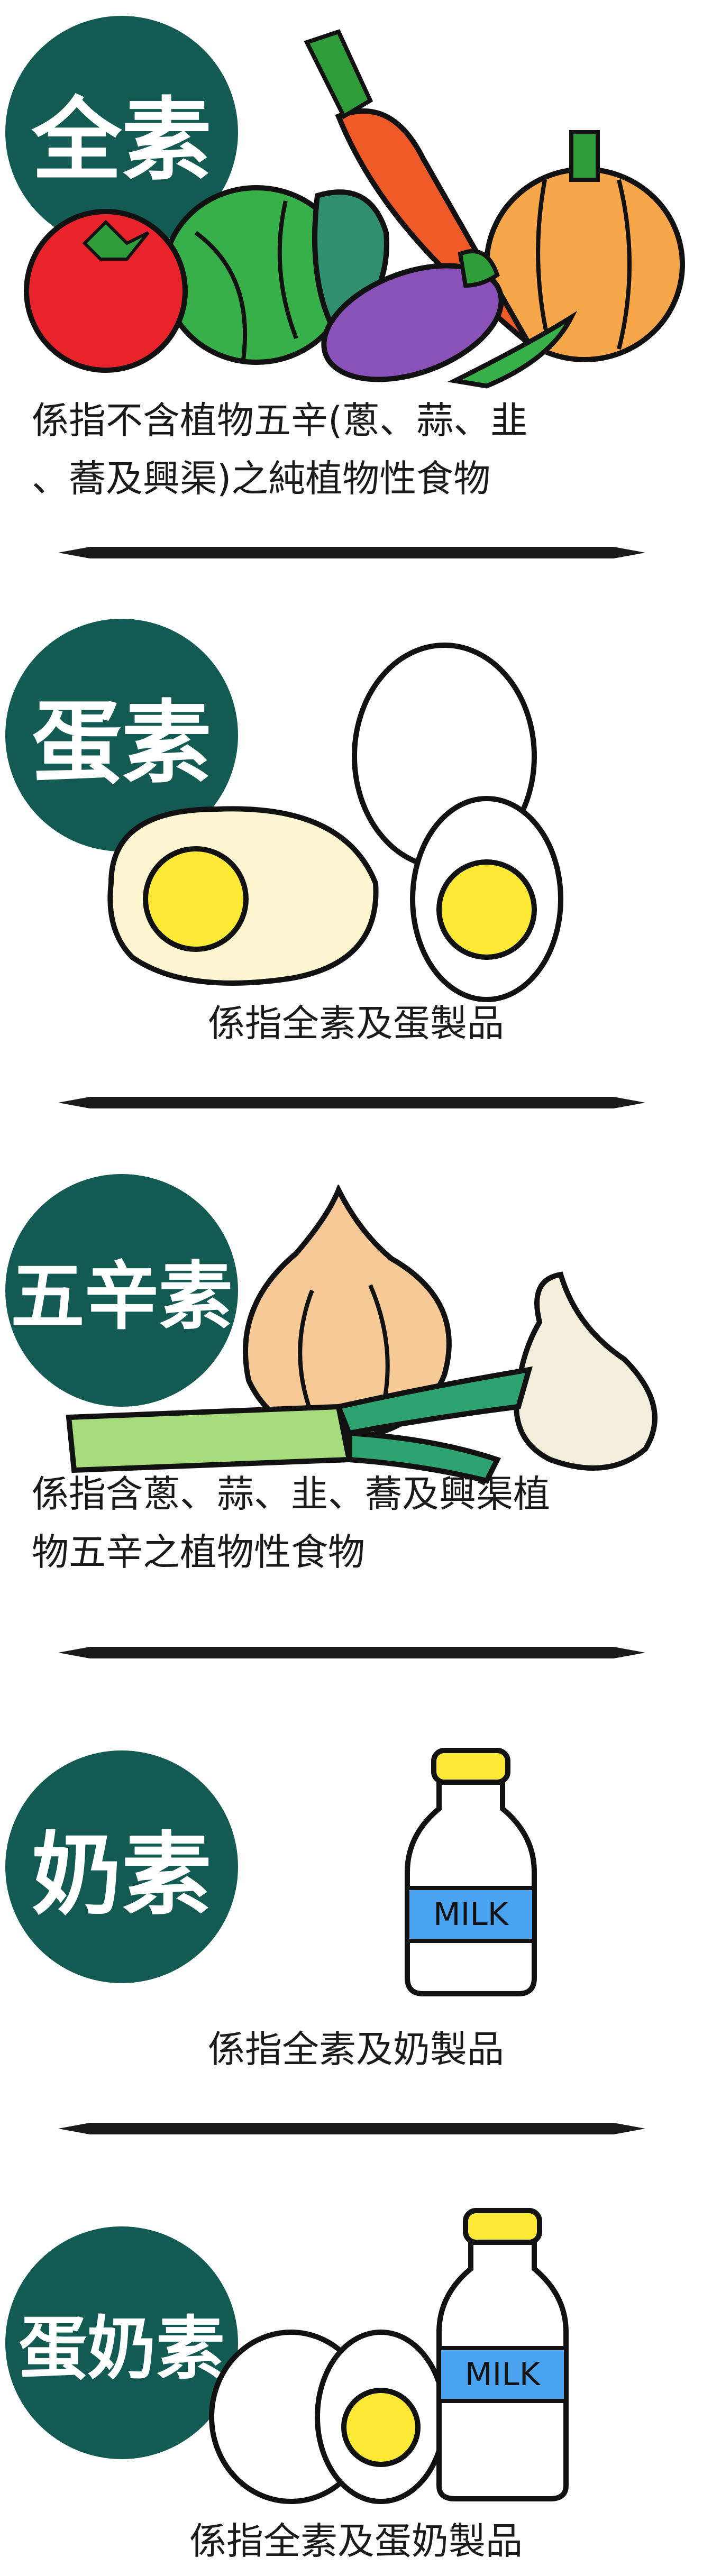 The image size is (712, 2576). Describe the element at coordinates (106, 291) in the screenshot. I see `tomato-icon` at that location.